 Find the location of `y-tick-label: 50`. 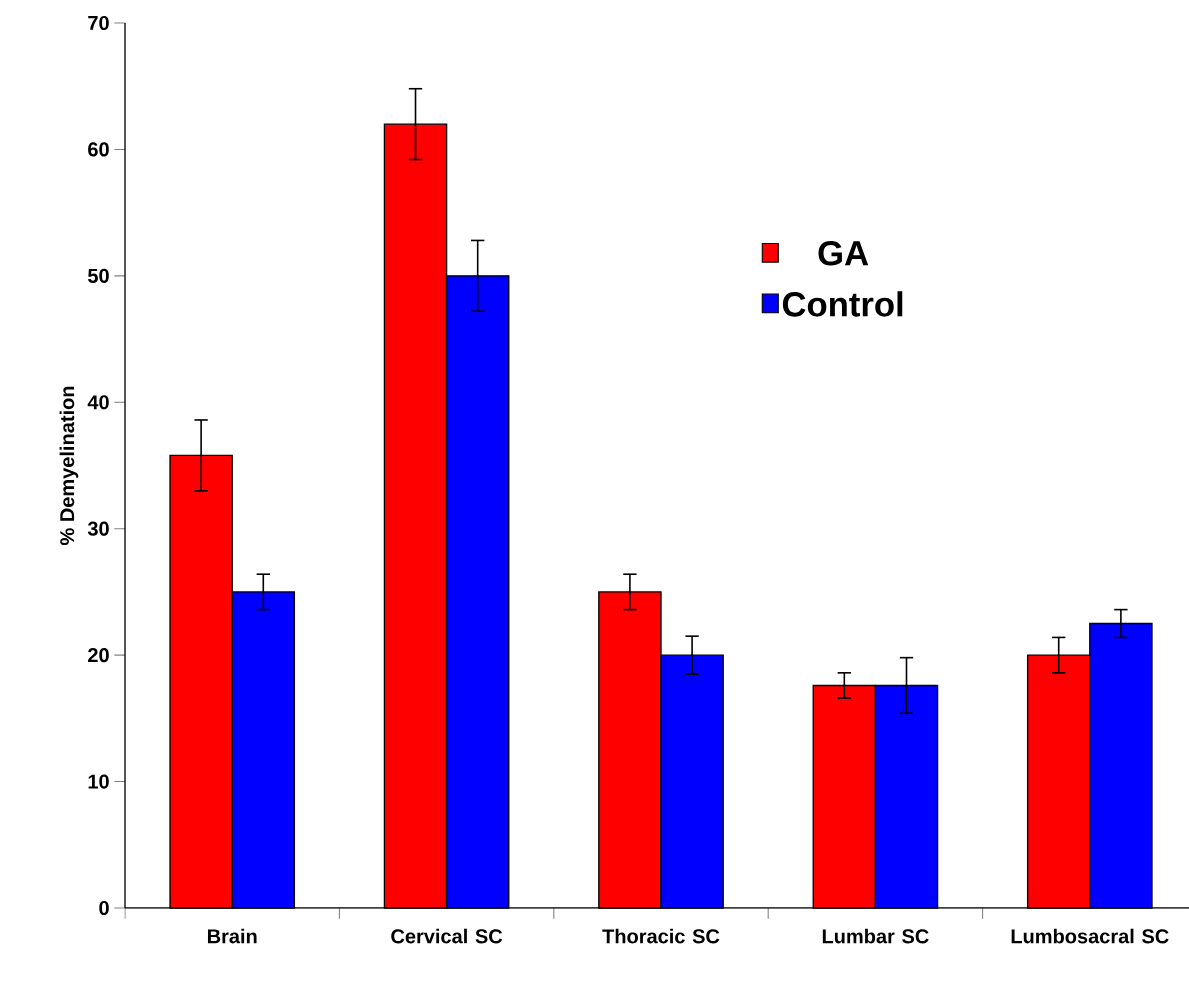

y-tick-label: 50 is located at coordinates (98, 275).